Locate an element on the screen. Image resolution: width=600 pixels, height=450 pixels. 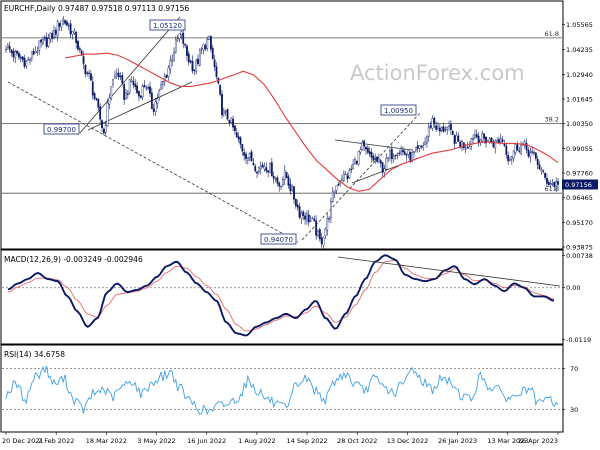
trend-line is located at coordinates (373, 145).